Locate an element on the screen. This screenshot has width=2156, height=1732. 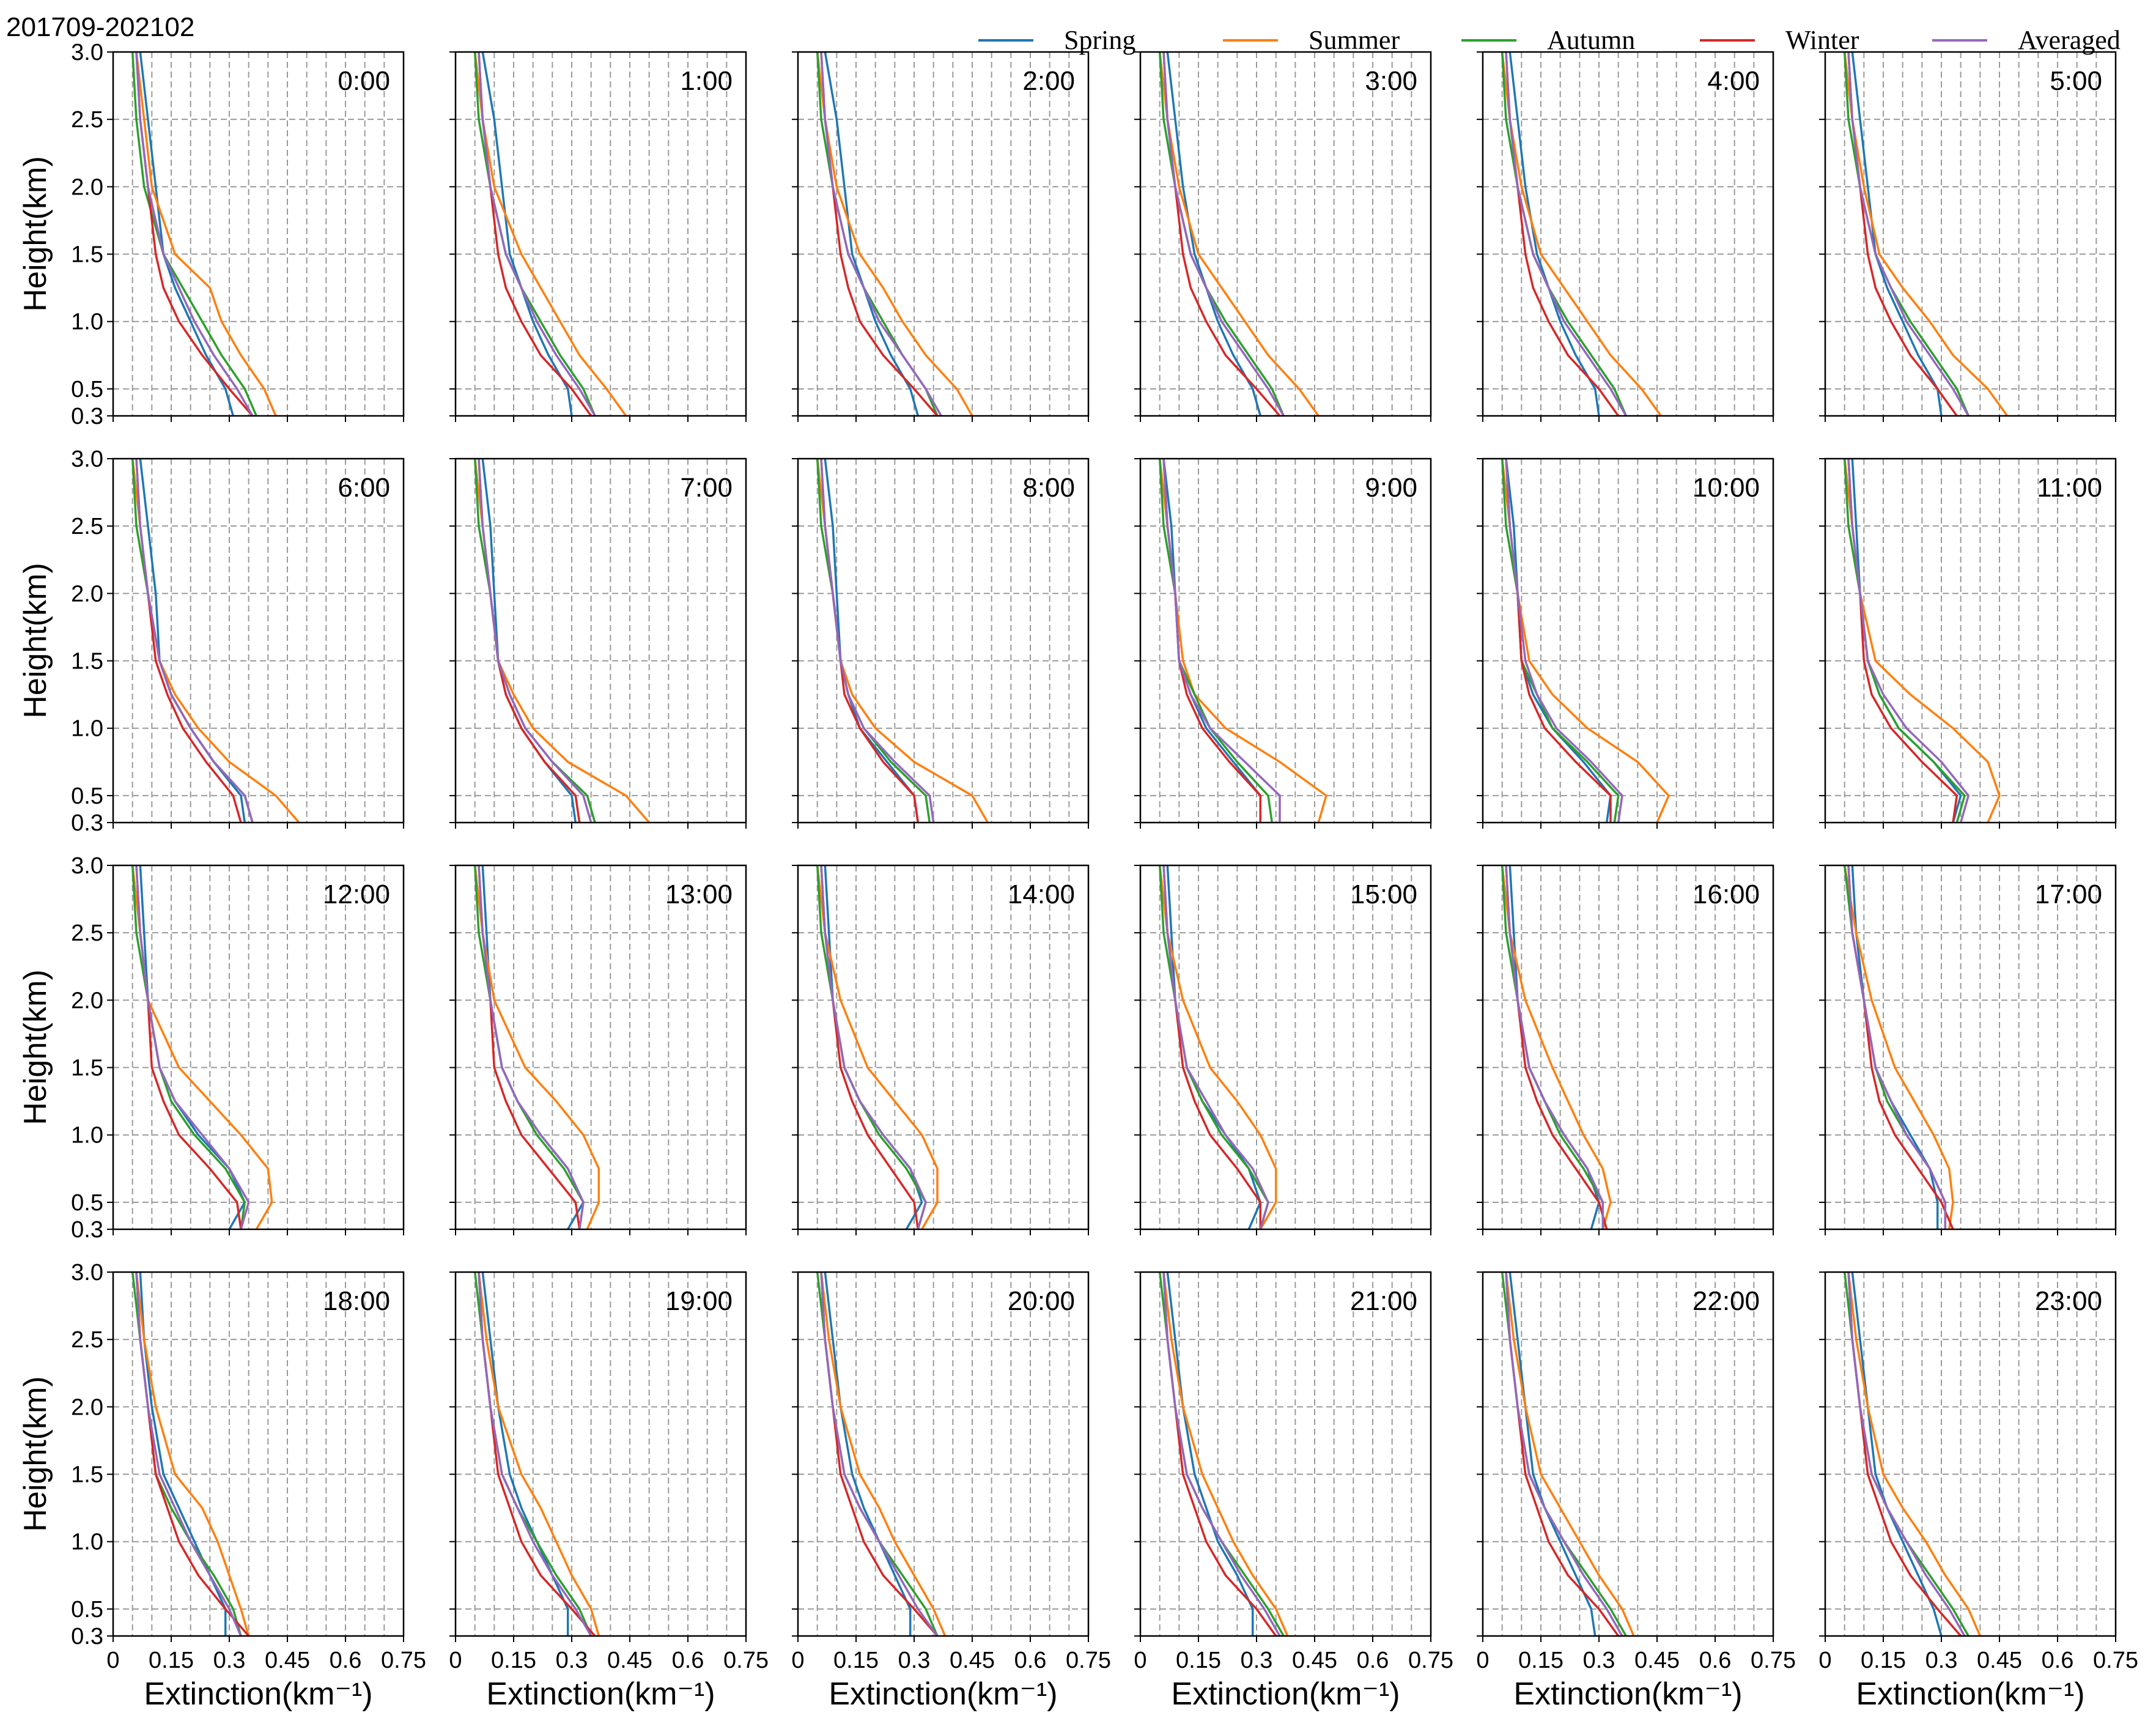
y-tick-label: 0.5 is located at coordinates (87, 1203).